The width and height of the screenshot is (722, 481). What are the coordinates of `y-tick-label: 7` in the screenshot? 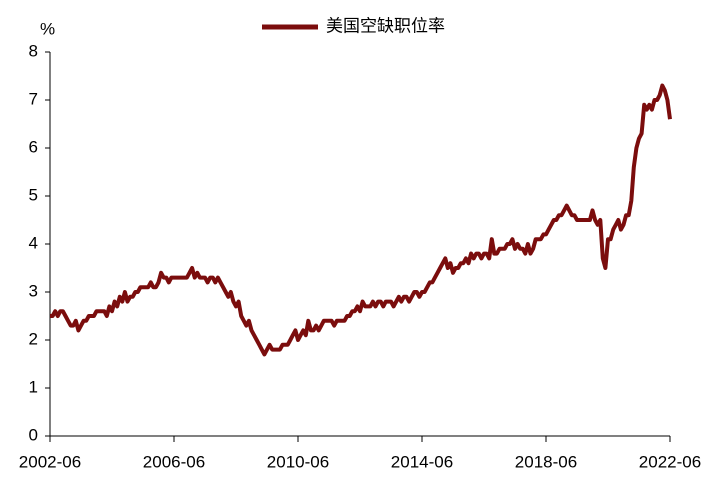 It's located at (33, 98).